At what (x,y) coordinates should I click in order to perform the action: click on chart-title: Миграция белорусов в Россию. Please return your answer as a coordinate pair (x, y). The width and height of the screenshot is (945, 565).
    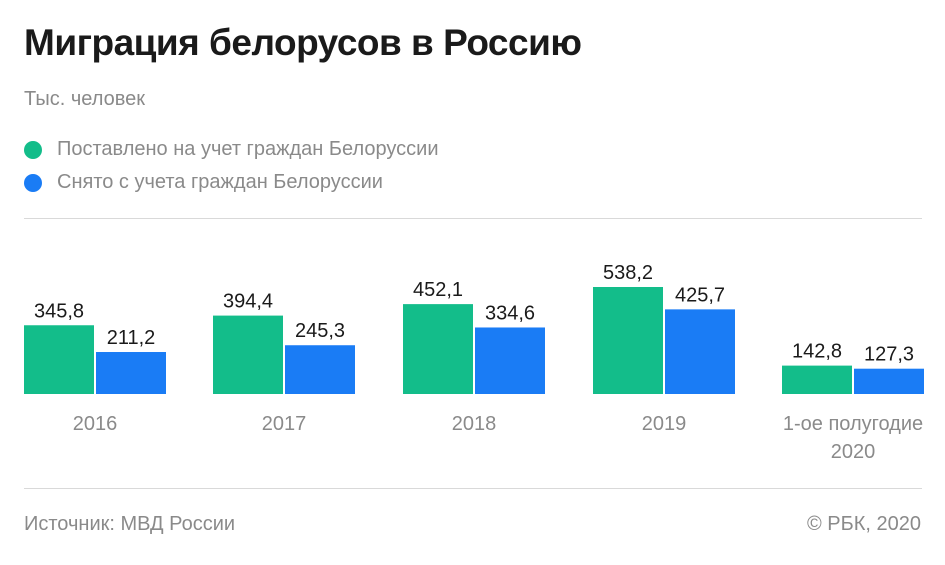
    Looking at the image, I should click on (303, 42).